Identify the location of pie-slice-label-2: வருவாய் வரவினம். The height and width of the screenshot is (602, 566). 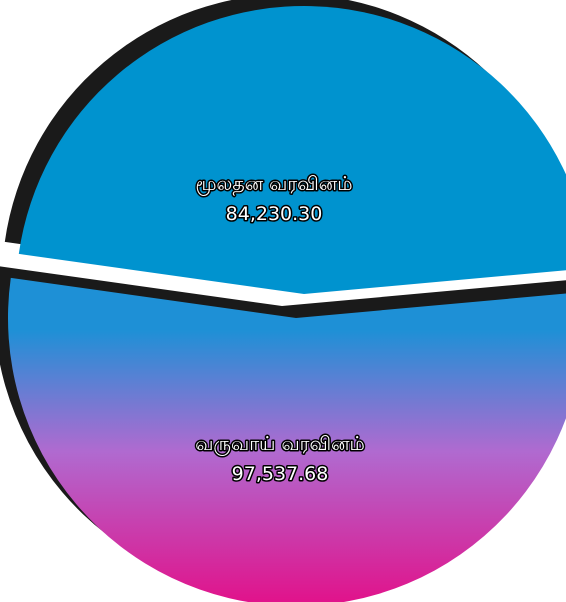
(280, 444).